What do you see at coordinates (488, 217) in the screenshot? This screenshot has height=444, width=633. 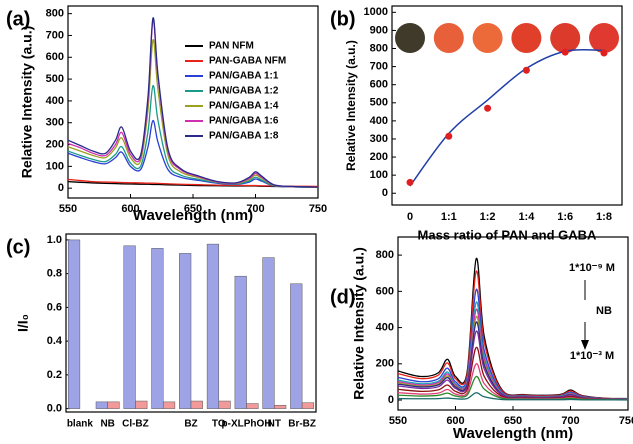 I see `x-tick-label: 1:2` at bounding box center [488, 217].